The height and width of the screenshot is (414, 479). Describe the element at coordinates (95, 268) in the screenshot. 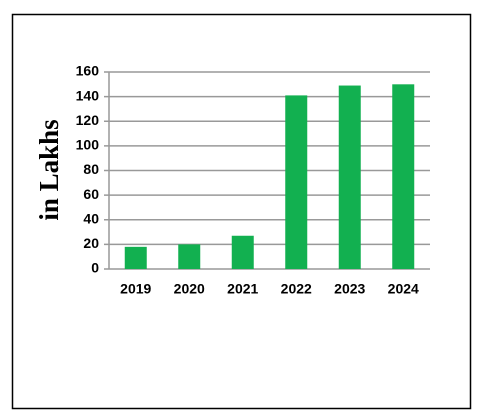

I see `y-tick-label: 0` at that location.